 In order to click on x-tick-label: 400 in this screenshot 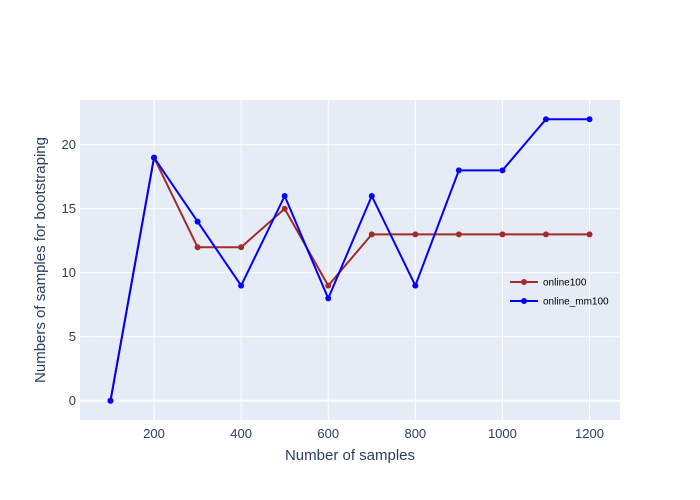, I will do `click(241, 433)`.